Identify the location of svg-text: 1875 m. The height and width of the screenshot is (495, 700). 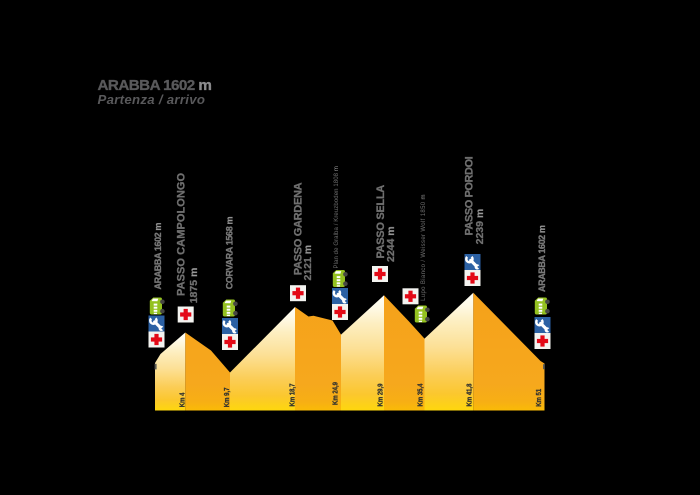
(194, 286).